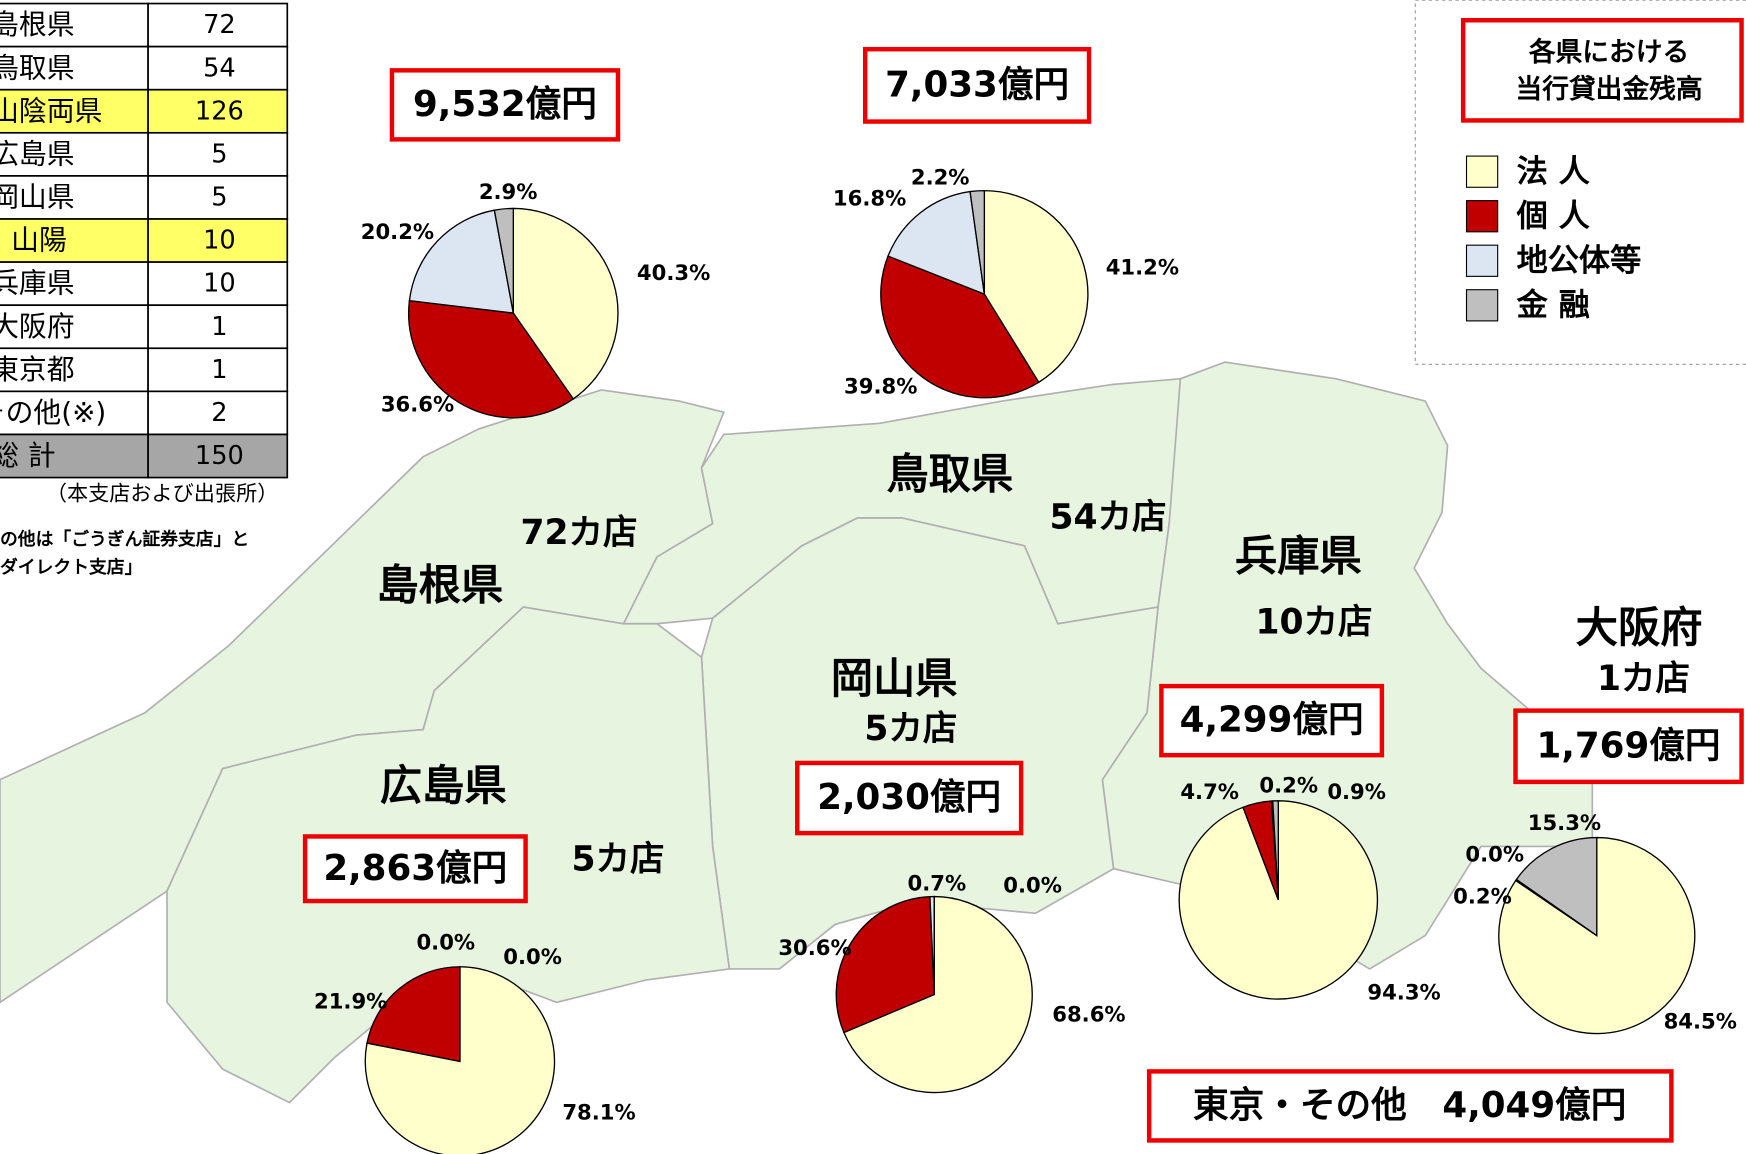 This screenshot has height=1154, width=1746. Describe the element at coordinates (219, 284) in the screenshot. I see `row-value: 10` at that location.